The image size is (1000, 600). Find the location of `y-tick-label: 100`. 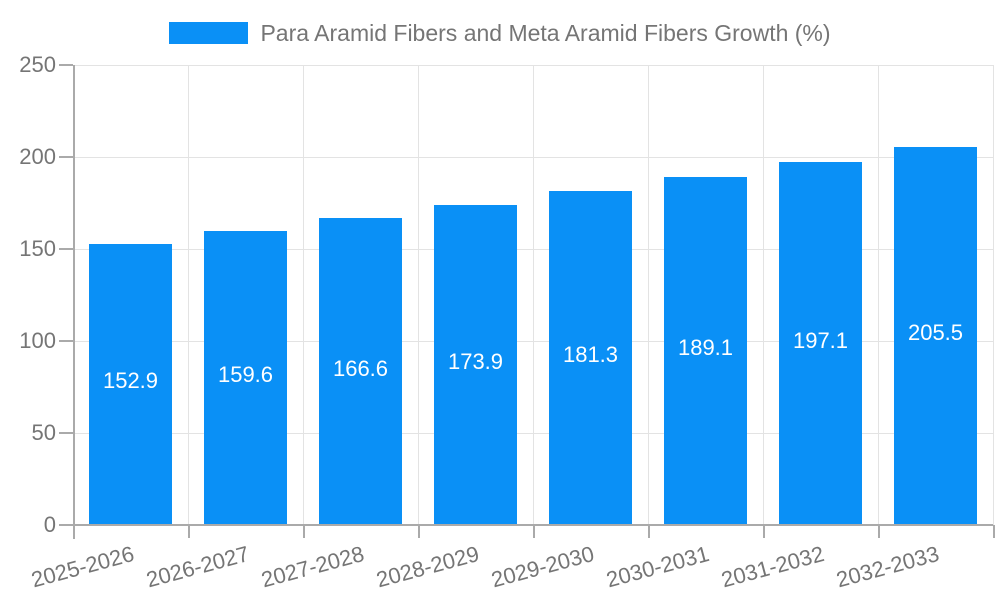

y-tick-label: 100 is located at coordinates (37, 340).